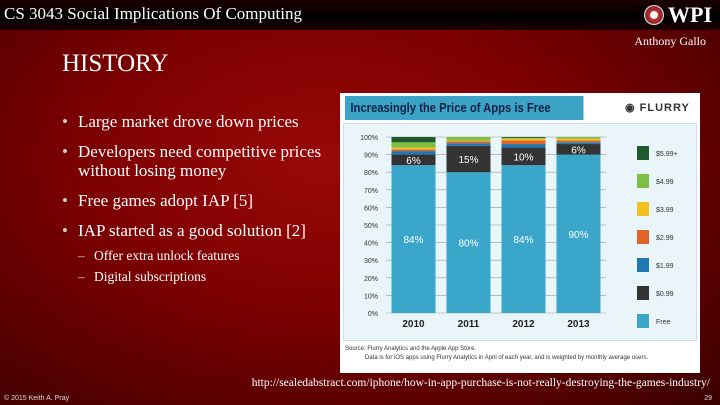  Describe the element at coordinates (663, 322) in the screenshot. I see `legend-label: Free` at that location.